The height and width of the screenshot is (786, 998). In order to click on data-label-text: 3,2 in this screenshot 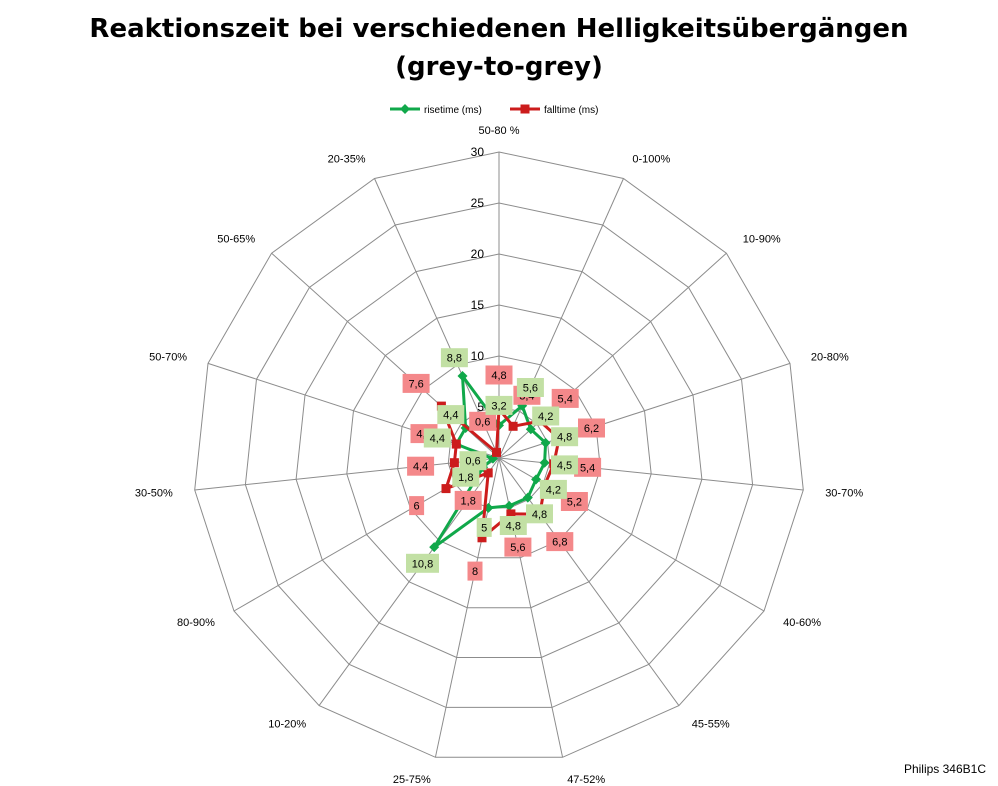, I will do `click(498, 406)`.